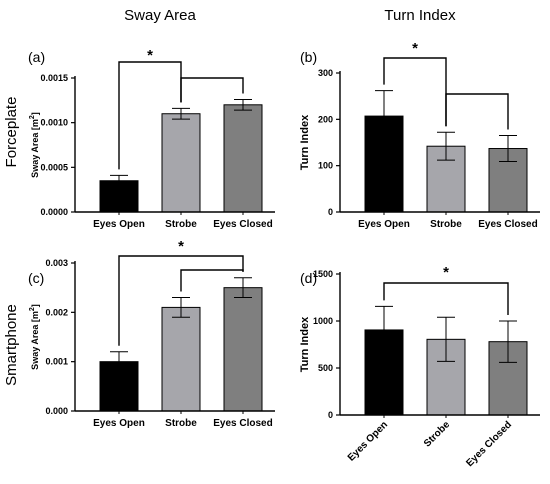  Describe the element at coordinates (11, 132) in the screenshot. I see `row-header-forceplate: Forceplate` at that location.